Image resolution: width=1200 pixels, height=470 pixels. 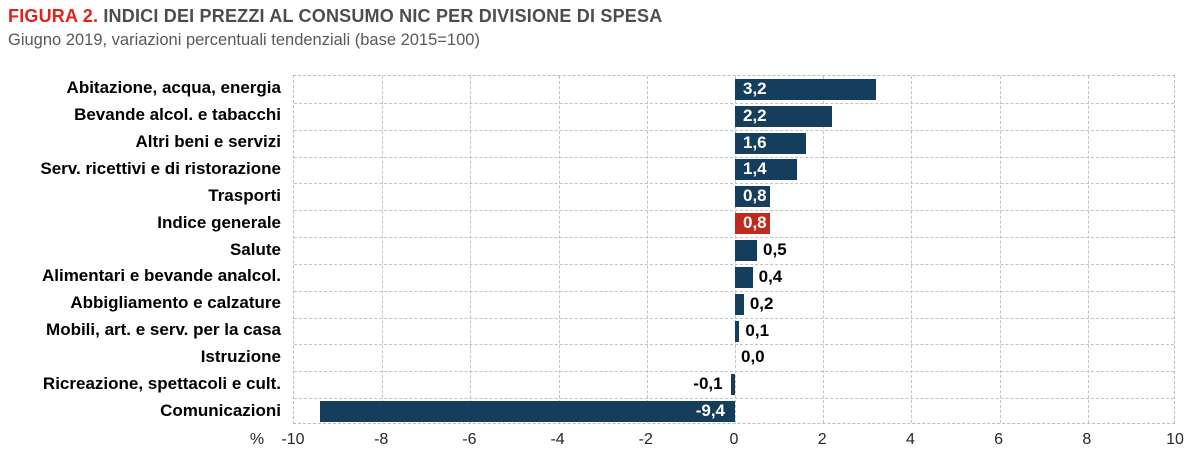 What do you see at coordinates (381, 439) in the screenshot?
I see `x-tick-label: -8` at bounding box center [381, 439].